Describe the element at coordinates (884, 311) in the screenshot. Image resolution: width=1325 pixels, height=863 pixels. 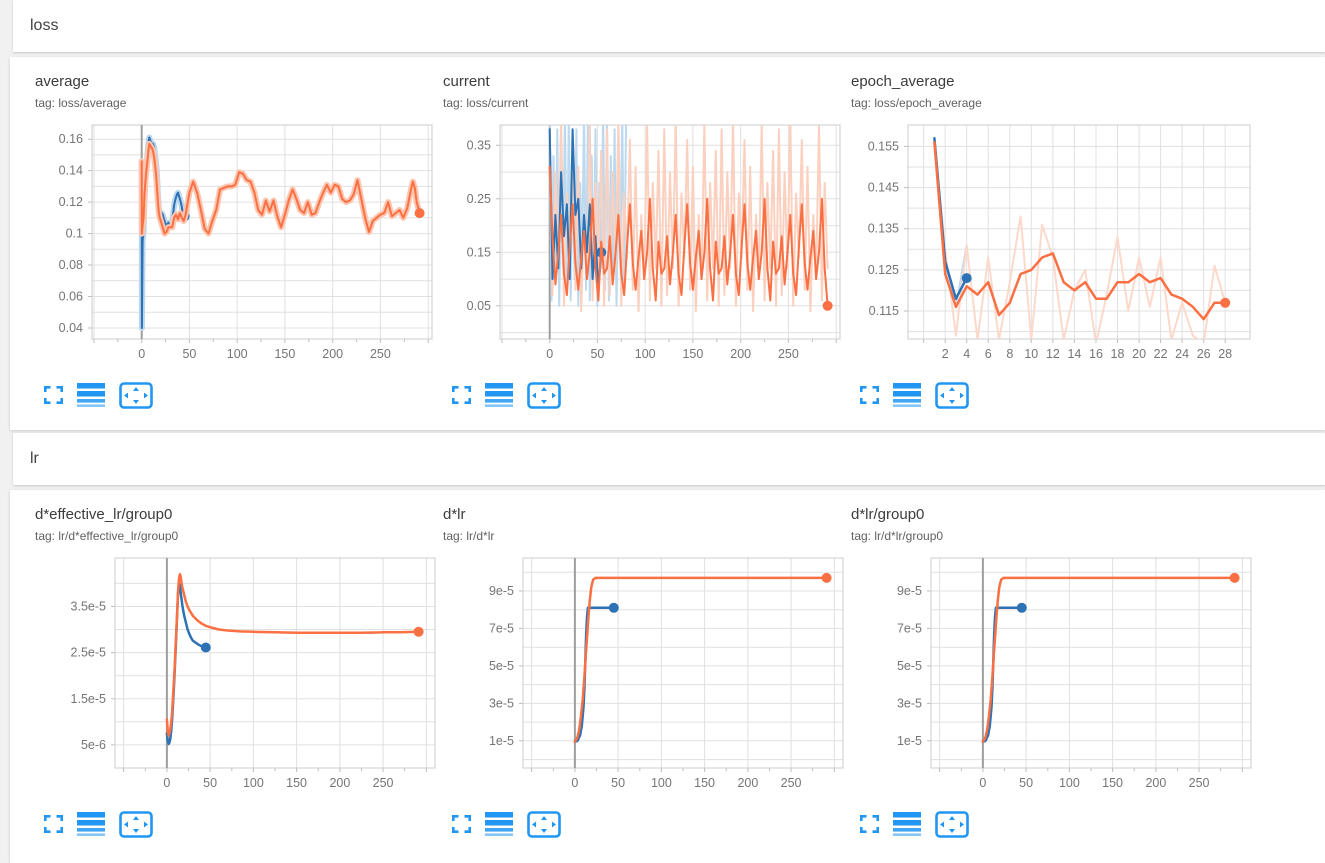
I see `y-tick-label: 0.115` at that location.